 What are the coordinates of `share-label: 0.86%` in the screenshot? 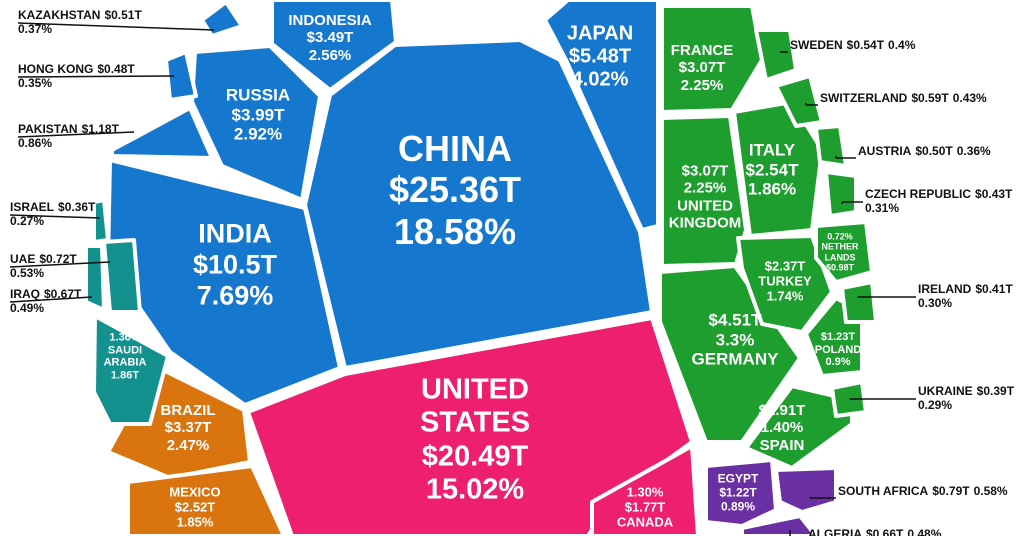 It's located at (35, 143).